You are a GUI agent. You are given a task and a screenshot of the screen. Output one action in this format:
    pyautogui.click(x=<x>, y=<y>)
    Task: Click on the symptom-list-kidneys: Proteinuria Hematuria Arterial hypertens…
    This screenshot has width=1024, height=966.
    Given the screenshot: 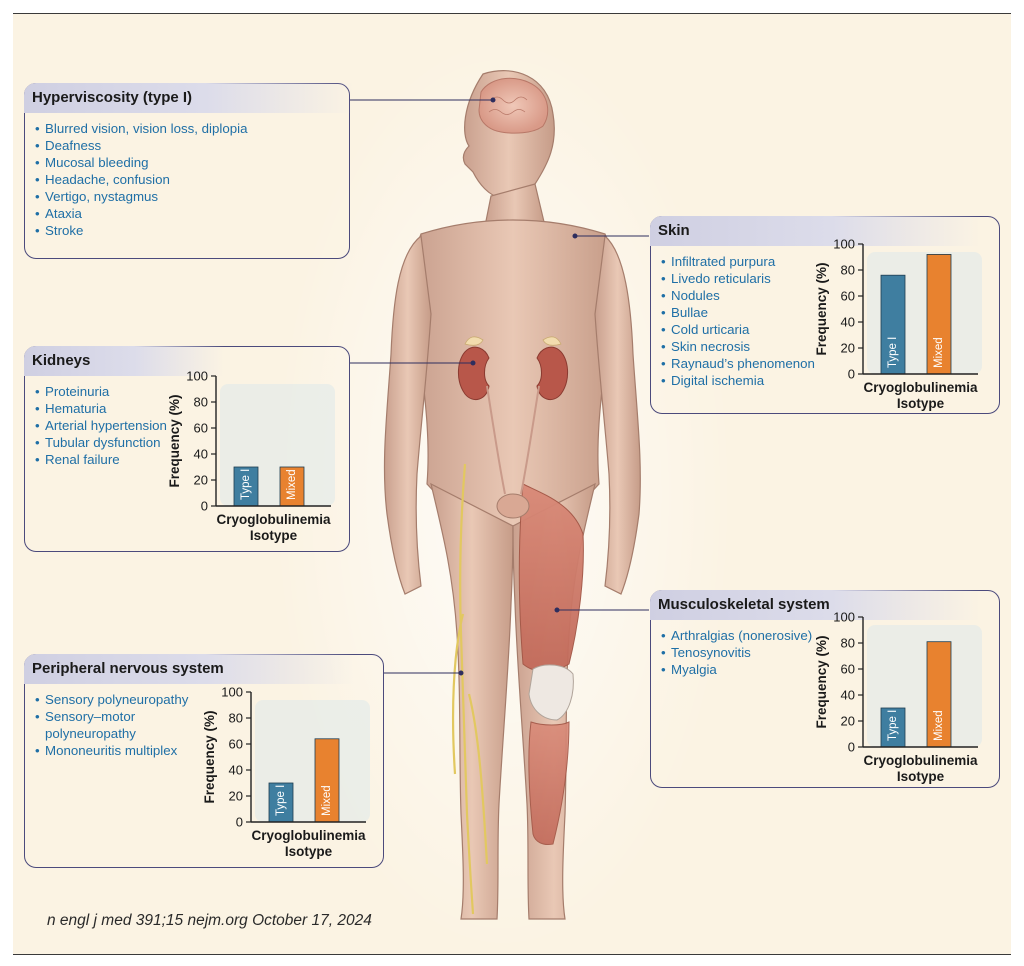 What is the action you would take?
    pyautogui.click(x=101, y=425)
    